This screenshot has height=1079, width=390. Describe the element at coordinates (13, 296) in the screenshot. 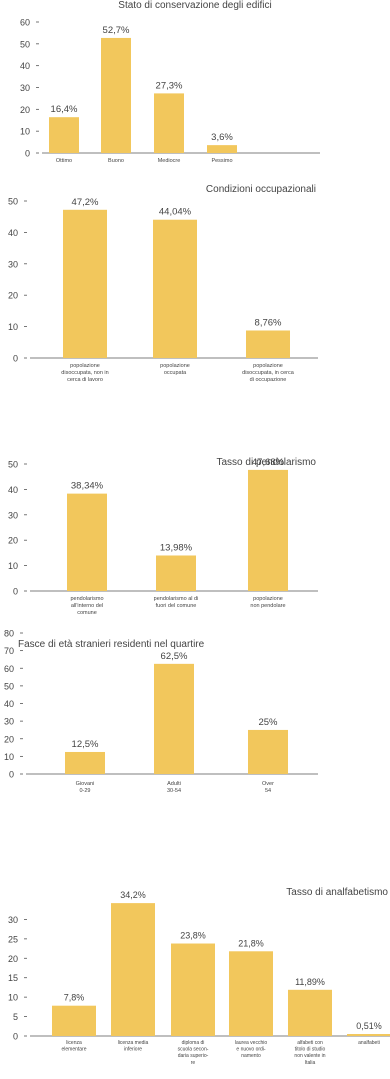

I see `chart-2-y-tick-label: 20` at that location.